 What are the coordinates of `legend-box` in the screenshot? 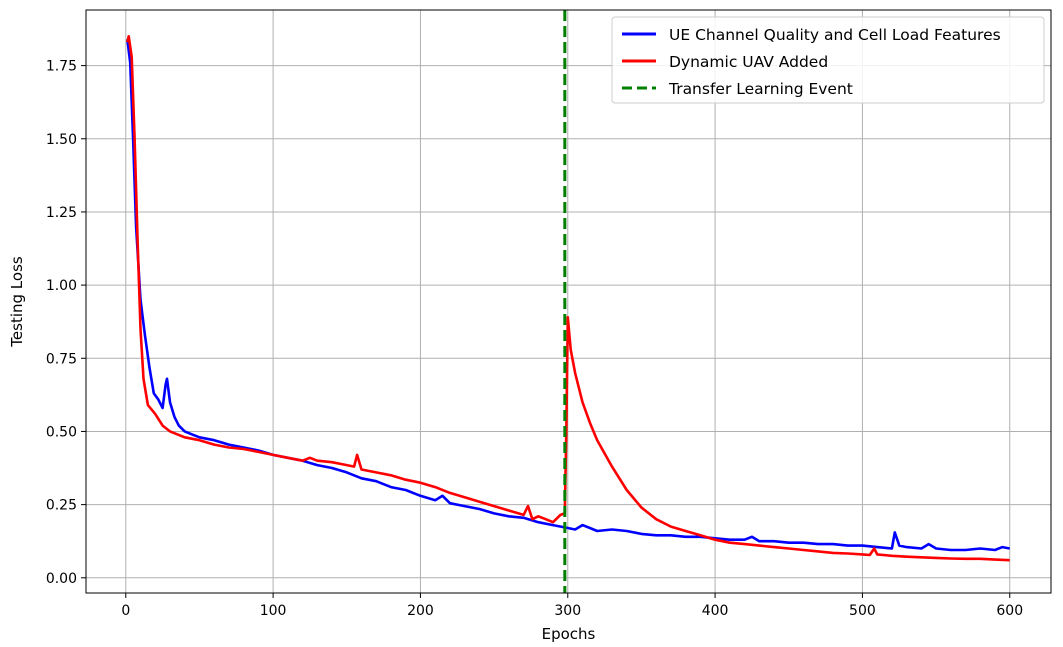 It's located at (828, 60).